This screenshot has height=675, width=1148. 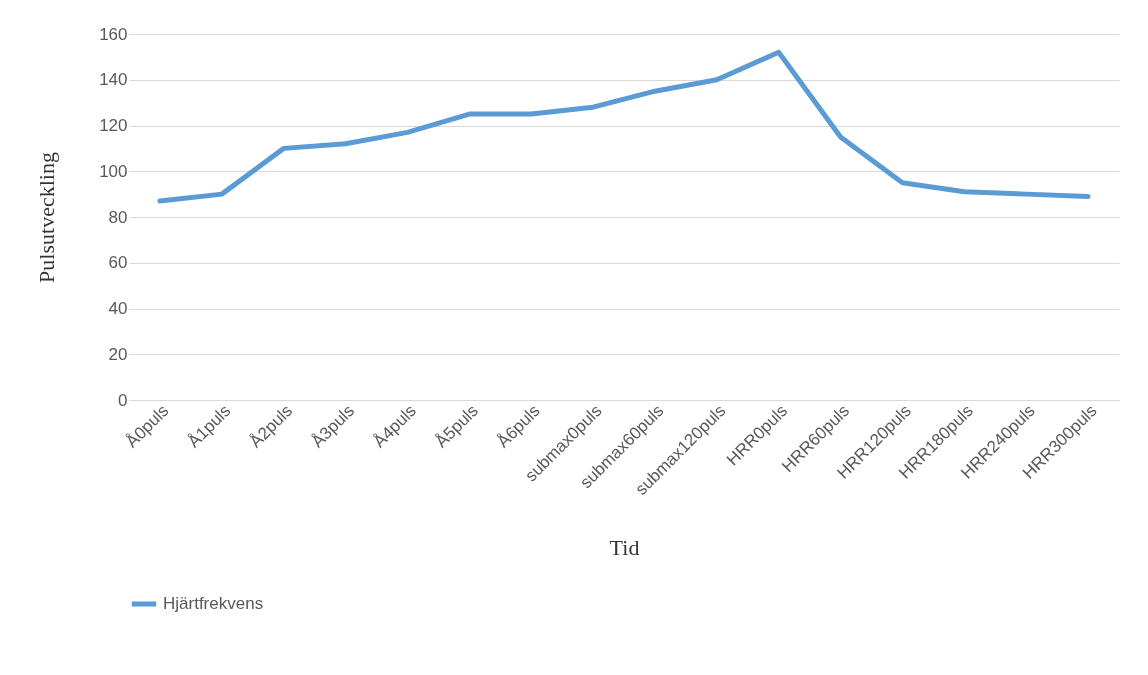 What do you see at coordinates (113, 34) in the screenshot?
I see `y-tick-label: 160` at bounding box center [113, 34].